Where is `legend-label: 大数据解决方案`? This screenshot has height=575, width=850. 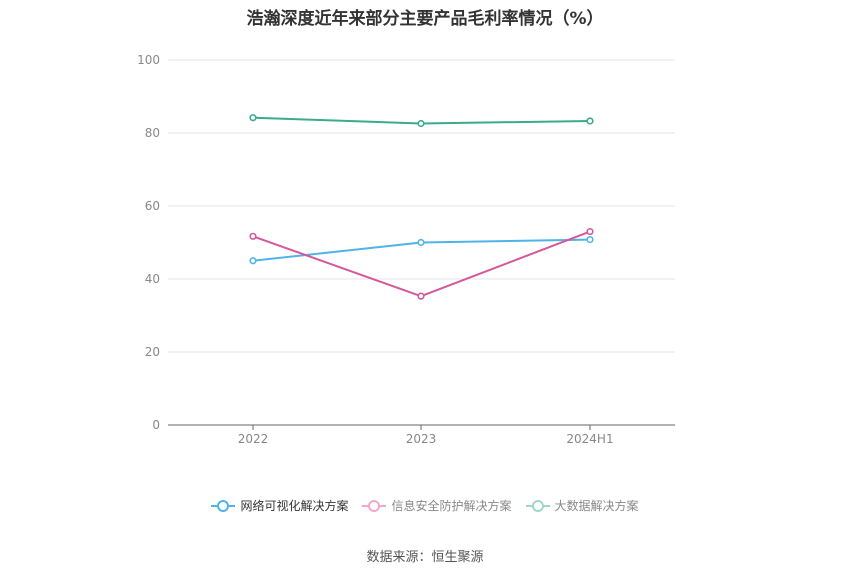 legend-label: 大数据解决方案 is located at coordinates (596, 506).